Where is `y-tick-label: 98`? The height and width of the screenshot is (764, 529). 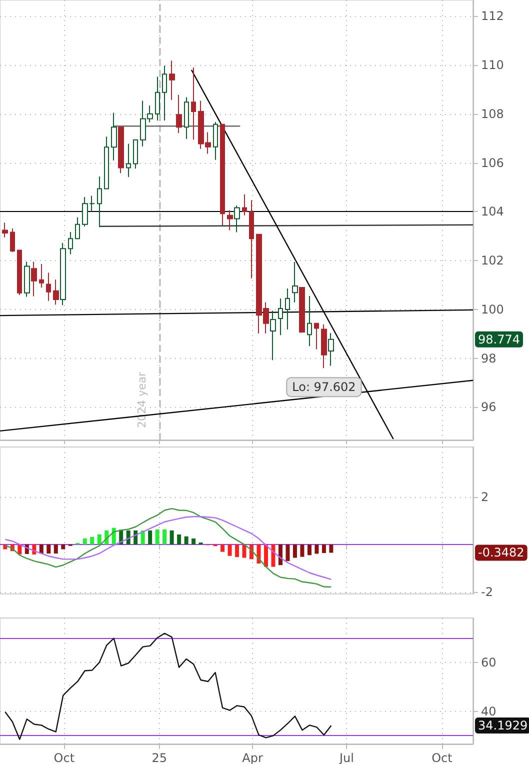
y-tick-label: 98 is located at coordinates (488, 358).